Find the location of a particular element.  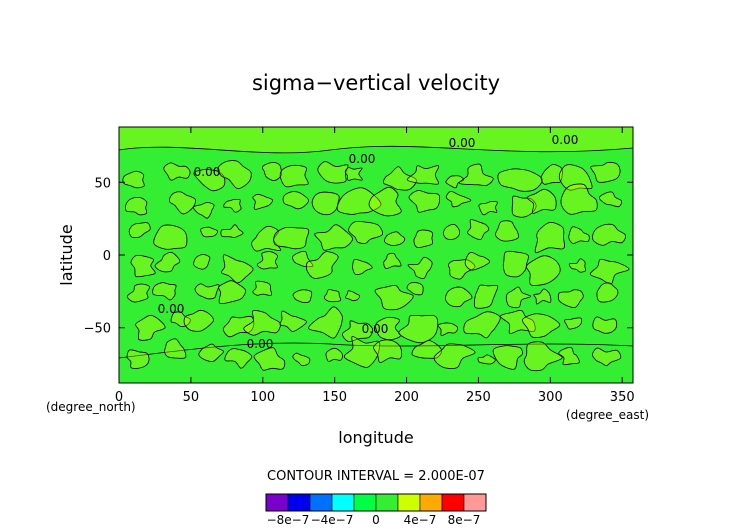

colorbar-frame is located at coordinates (376, 502).